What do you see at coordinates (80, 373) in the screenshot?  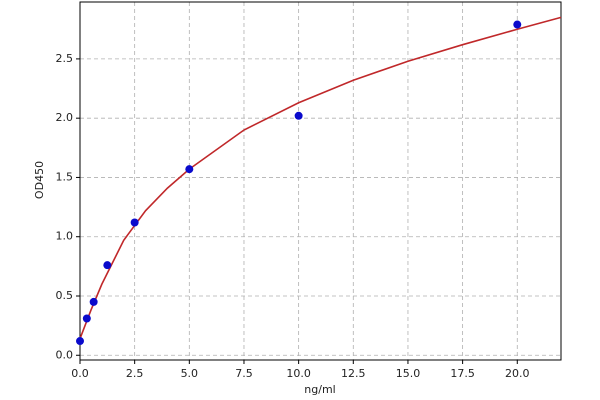 I see `x-tick-label: 0.0` at bounding box center [80, 373].